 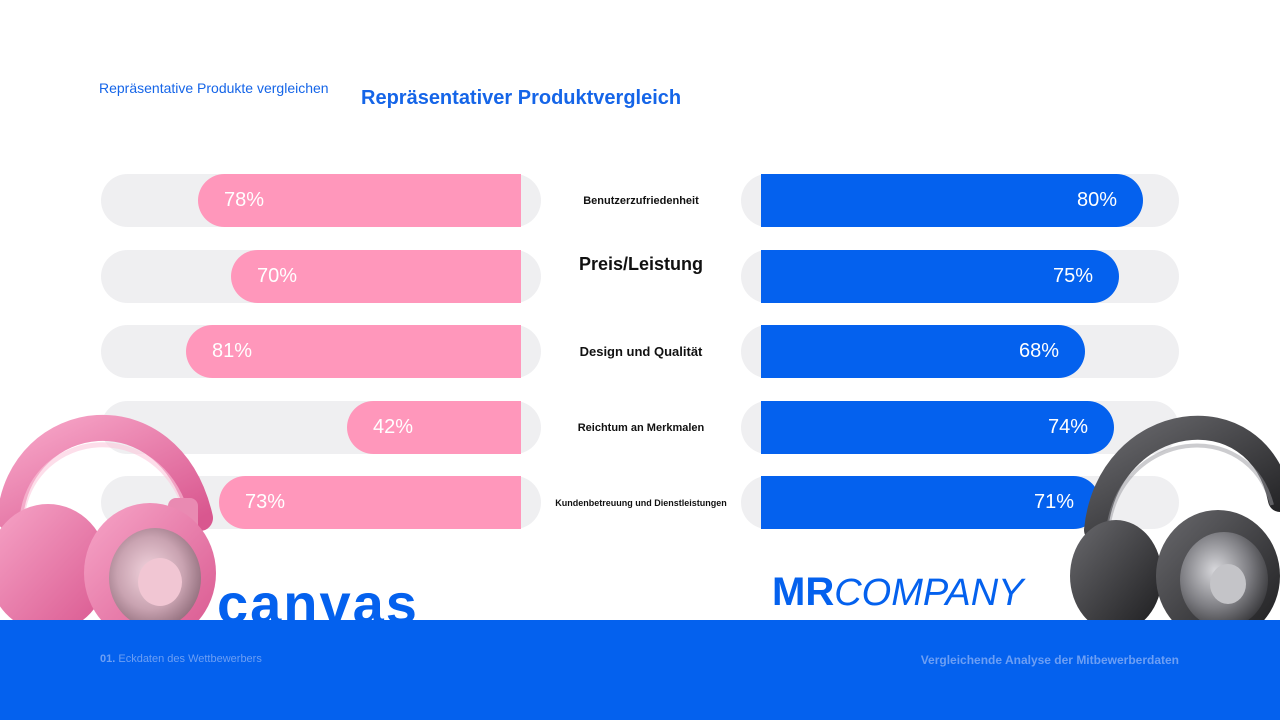 What do you see at coordinates (923, 351) in the screenshot?
I see `bar-mr-company: 68%` at bounding box center [923, 351].